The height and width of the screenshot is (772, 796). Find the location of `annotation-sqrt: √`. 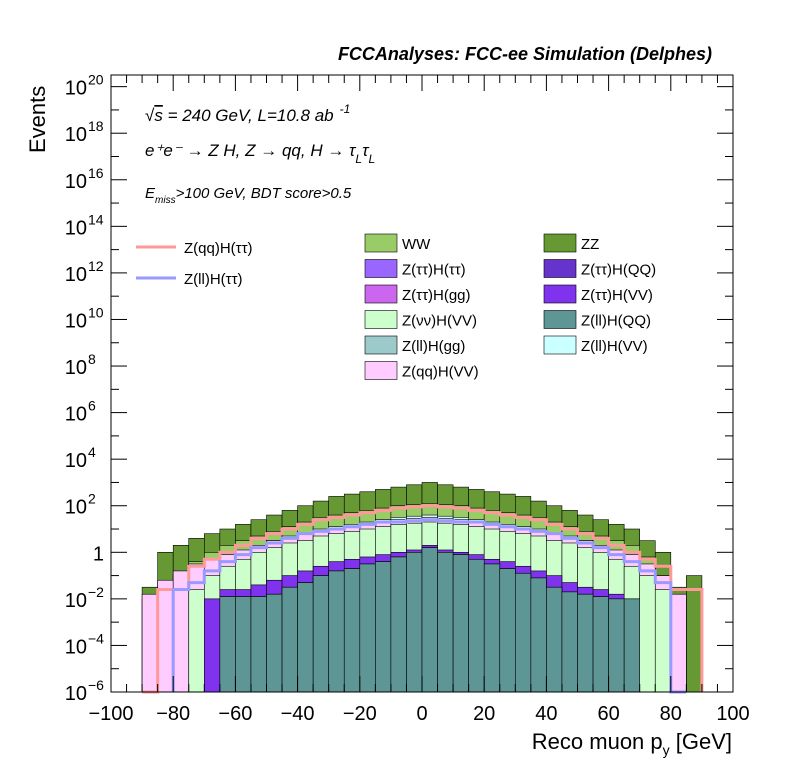

annotation-sqrt: √ is located at coordinates (150, 115).